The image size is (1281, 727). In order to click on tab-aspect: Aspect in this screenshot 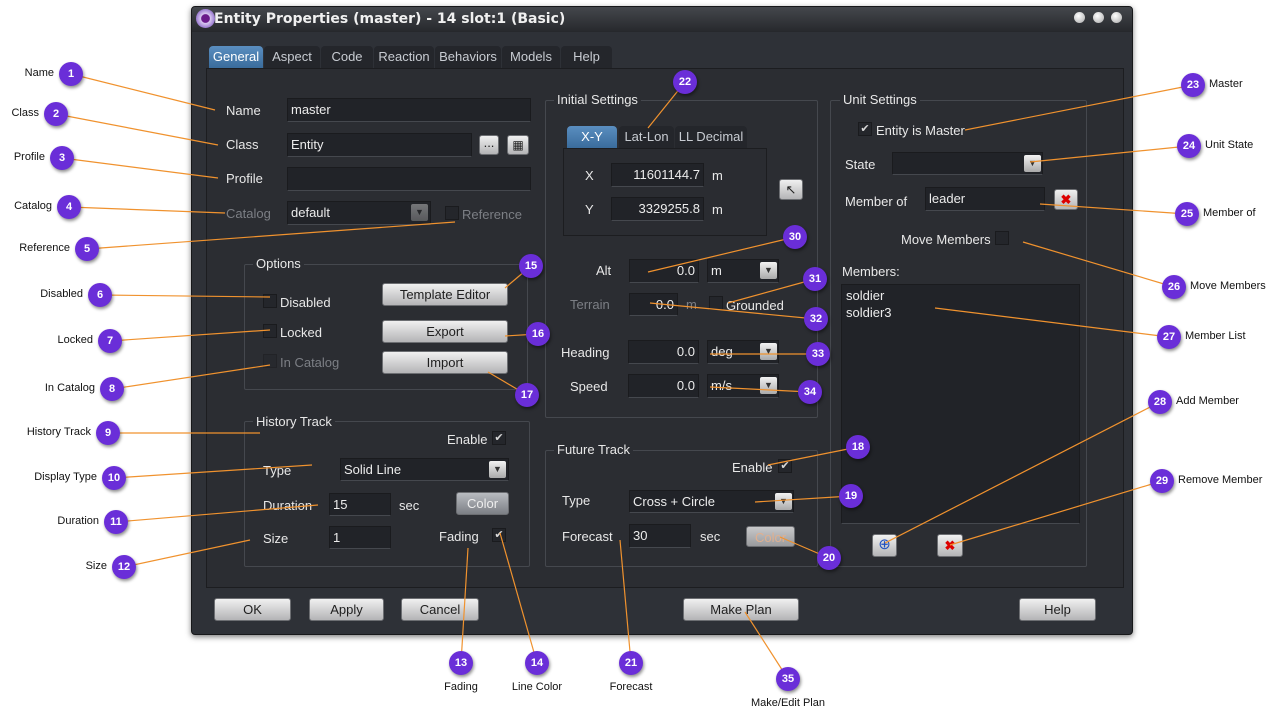, I will do `click(292, 57)`.